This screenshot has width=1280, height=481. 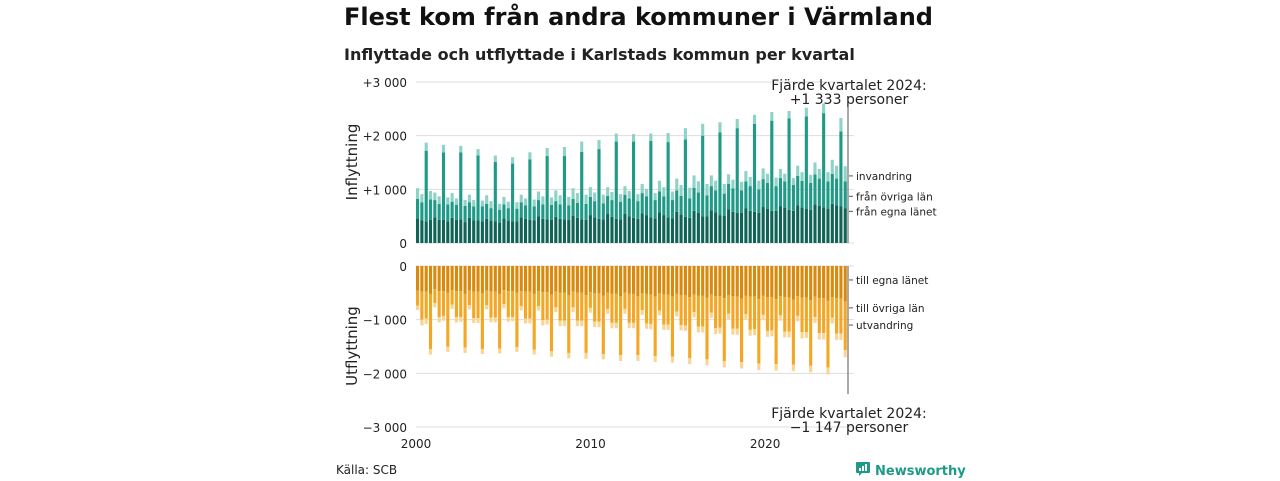 What do you see at coordinates (910, 471) in the screenshot?
I see `newsworthy-logo: Newsworthy` at bounding box center [910, 471].